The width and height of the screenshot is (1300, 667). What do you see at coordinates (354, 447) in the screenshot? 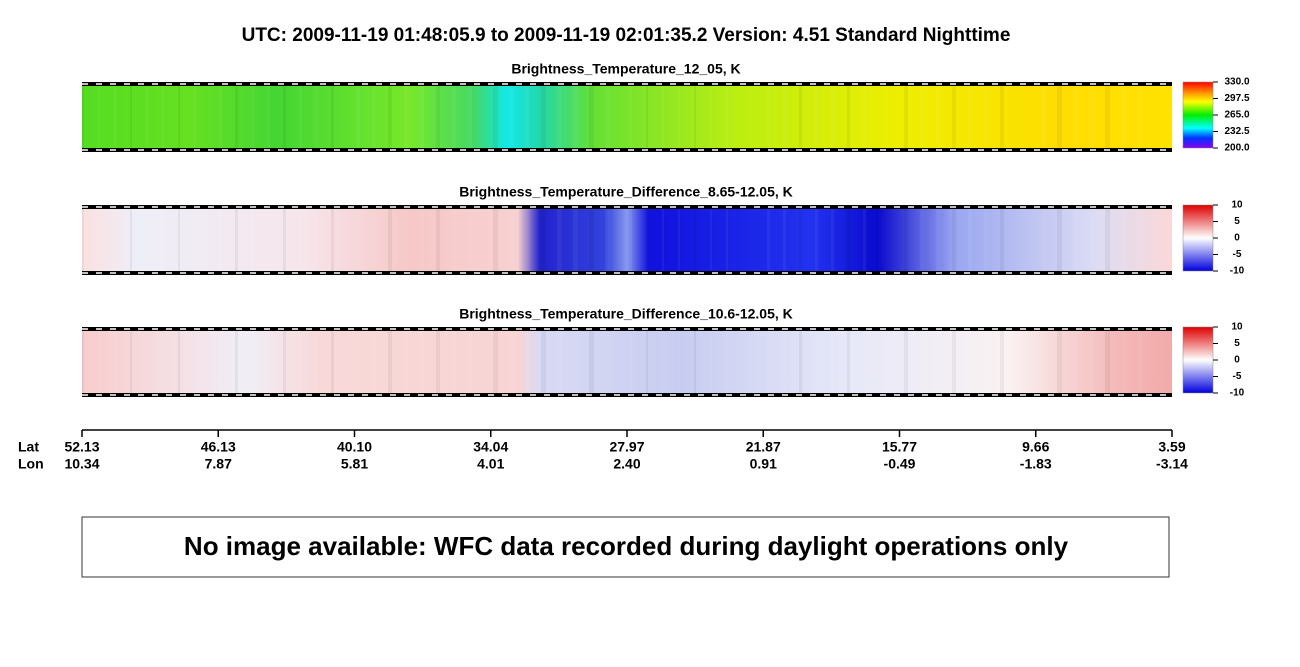
I see `lat-tick-label: 40.10` at bounding box center [354, 447].